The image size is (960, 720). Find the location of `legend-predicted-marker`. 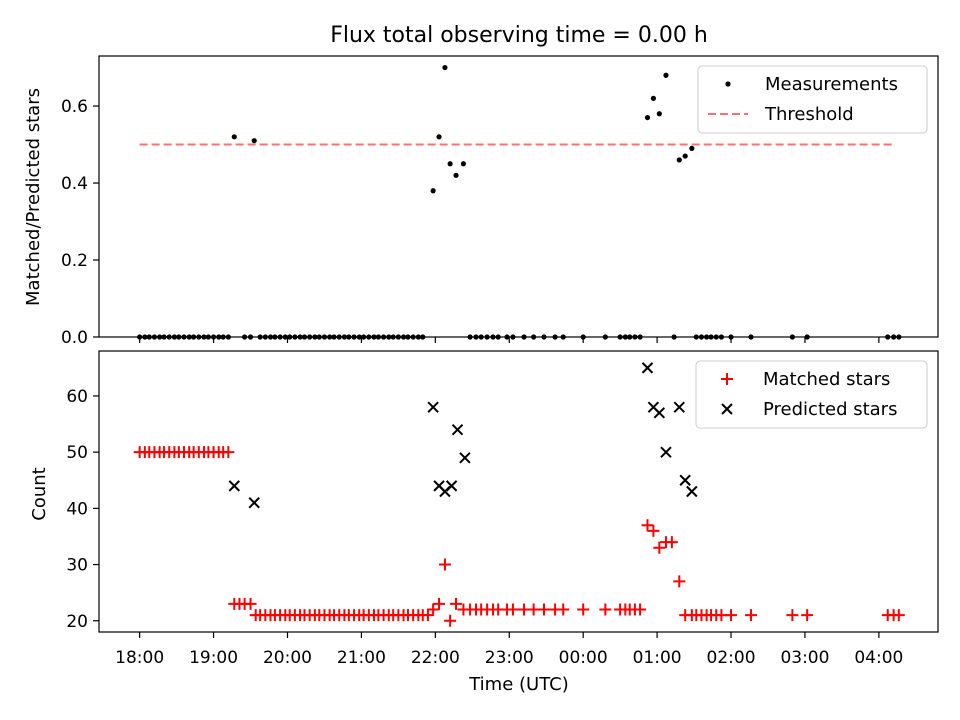

legend-predicted-marker is located at coordinates (727, 409).